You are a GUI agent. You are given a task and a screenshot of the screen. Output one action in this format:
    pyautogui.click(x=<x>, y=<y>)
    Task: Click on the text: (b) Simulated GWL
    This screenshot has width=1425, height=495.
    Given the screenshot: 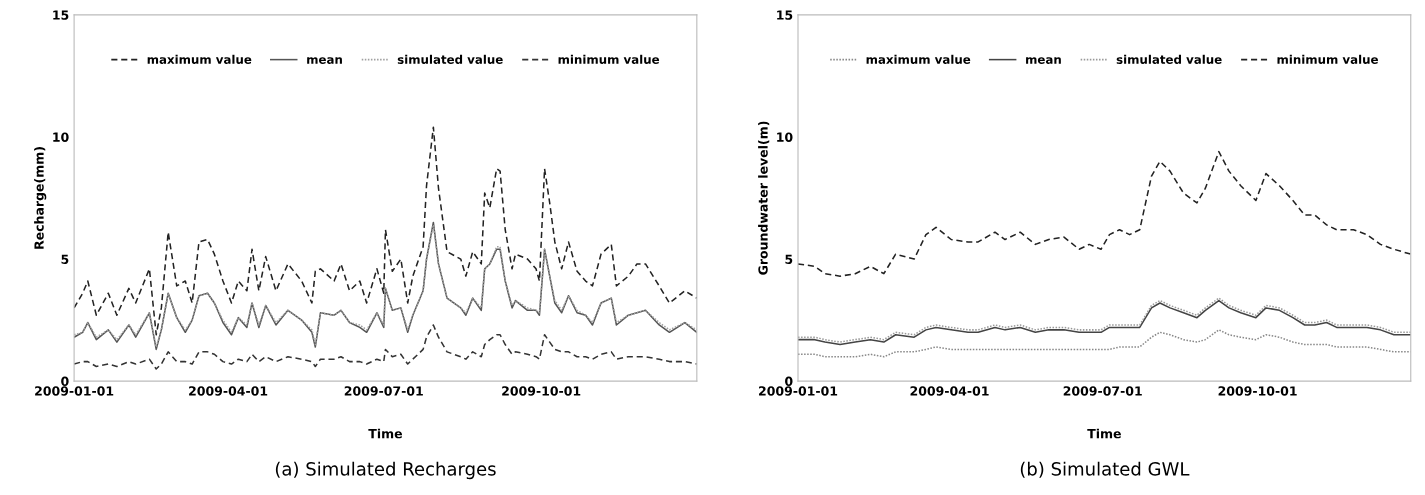 What is the action you would take?
    pyautogui.click(x=1105, y=469)
    